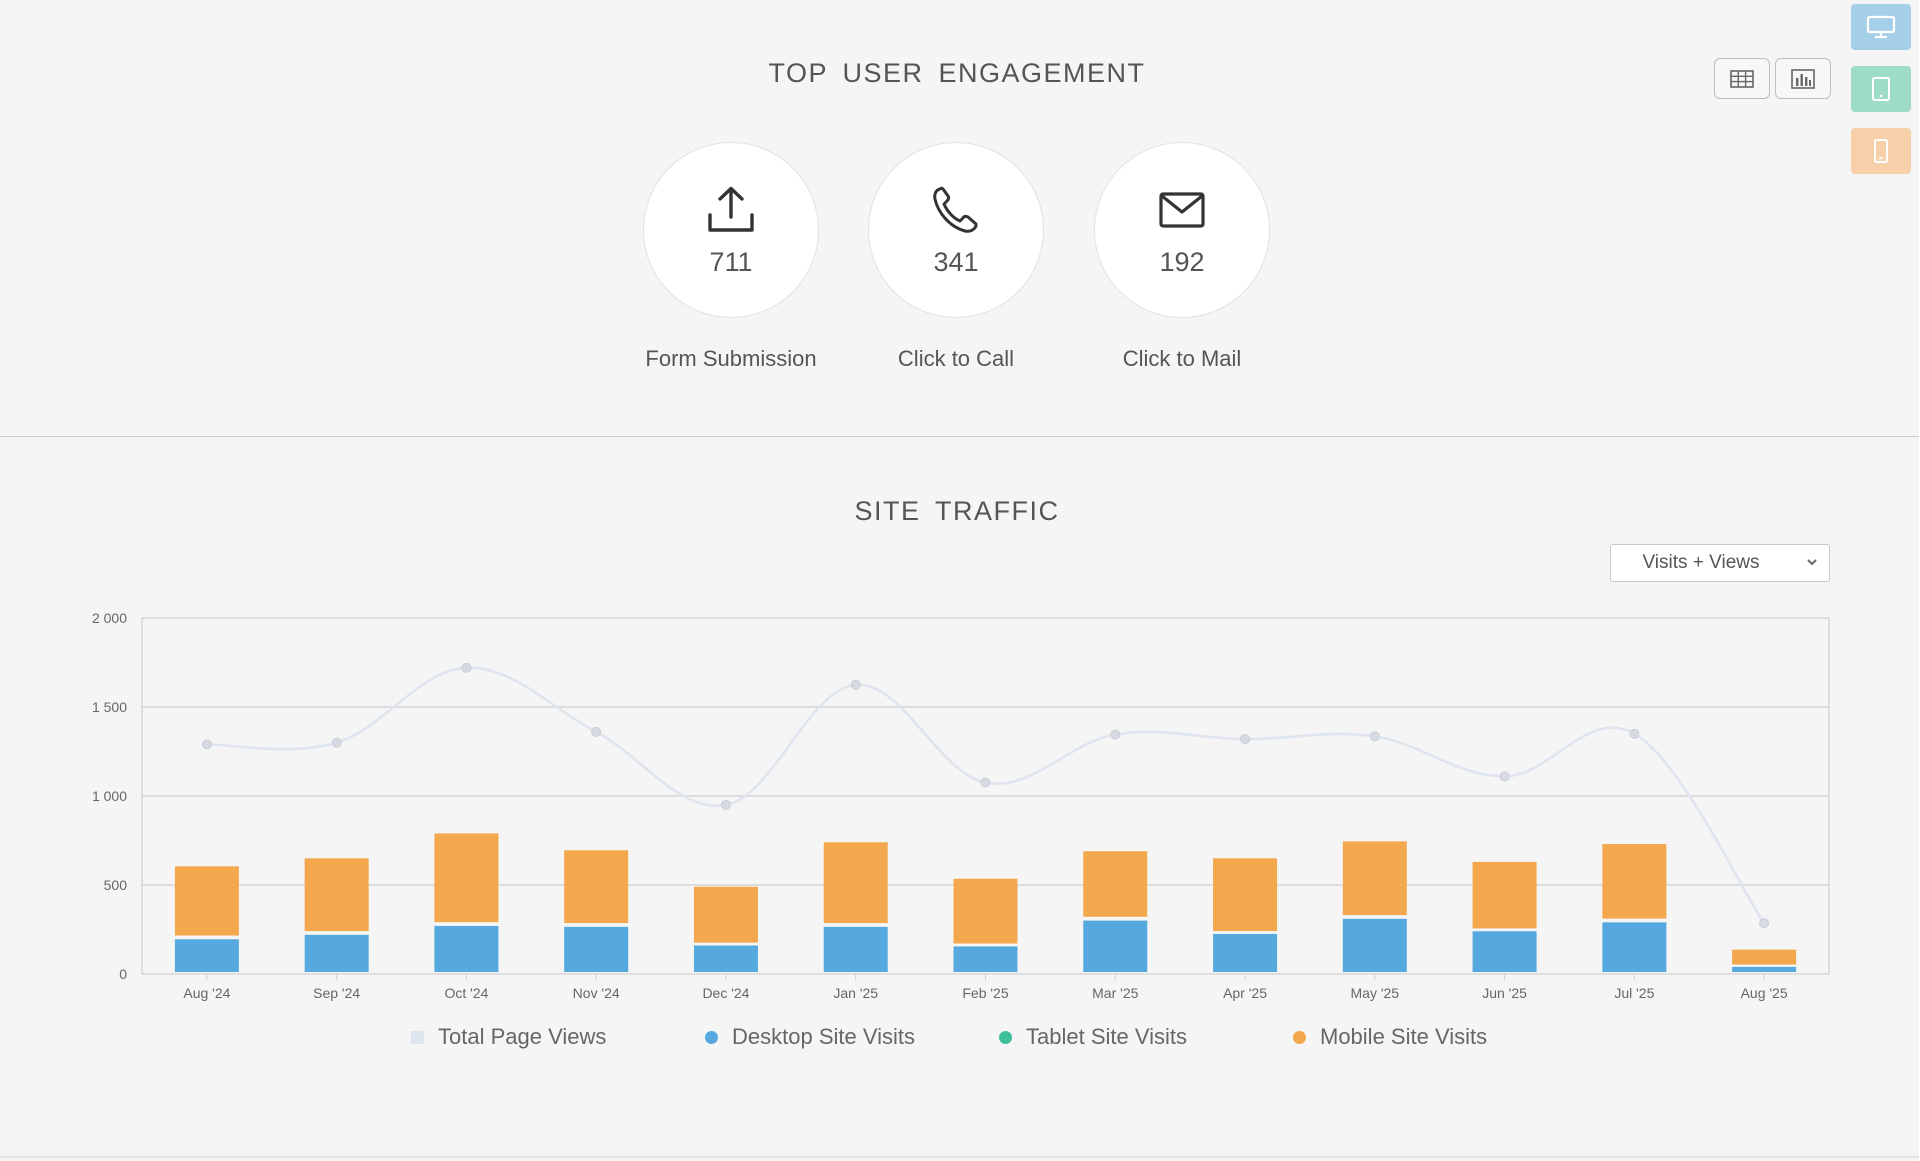 The width and height of the screenshot is (1920, 1161). Describe the element at coordinates (731, 209) in the screenshot. I see `upload-icon` at that location.